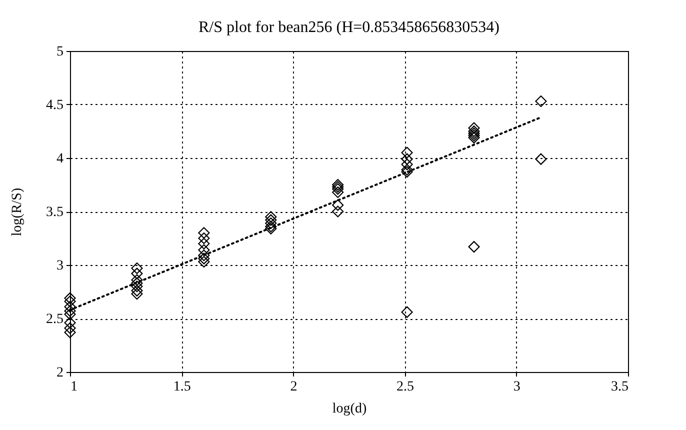 The image size is (686, 430). I want to click on y-tick-label: 5, so click(60, 52).